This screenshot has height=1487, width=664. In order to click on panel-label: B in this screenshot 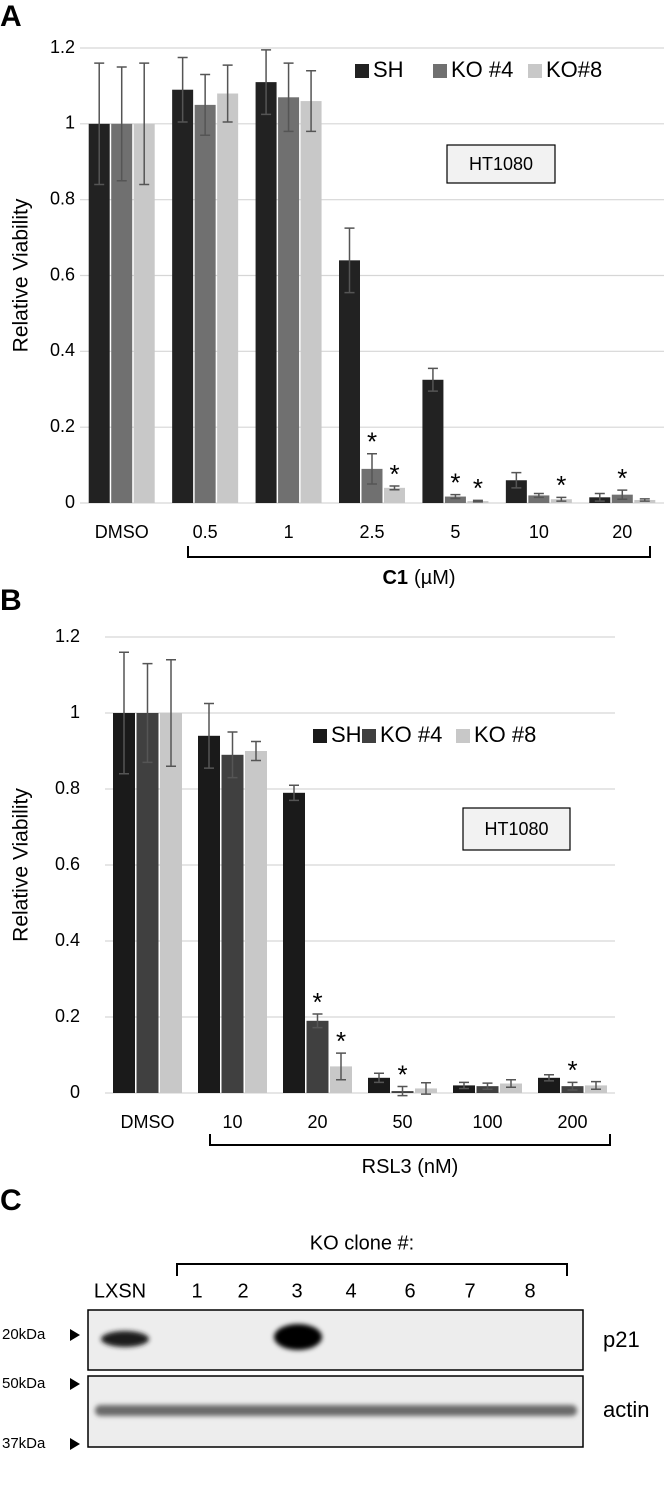, I will do `click(11, 600)`.